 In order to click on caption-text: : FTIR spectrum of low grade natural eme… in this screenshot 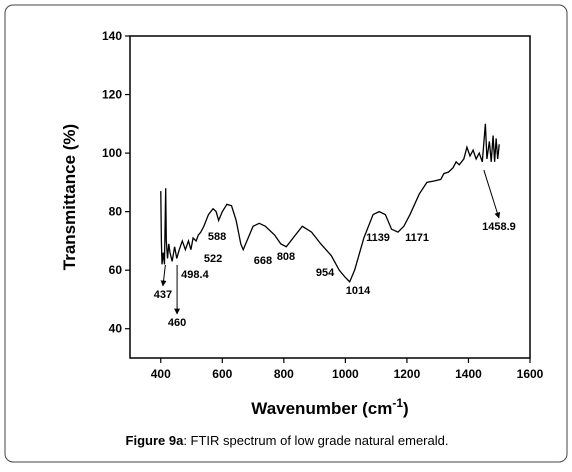, I will do `click(315, 440)`.